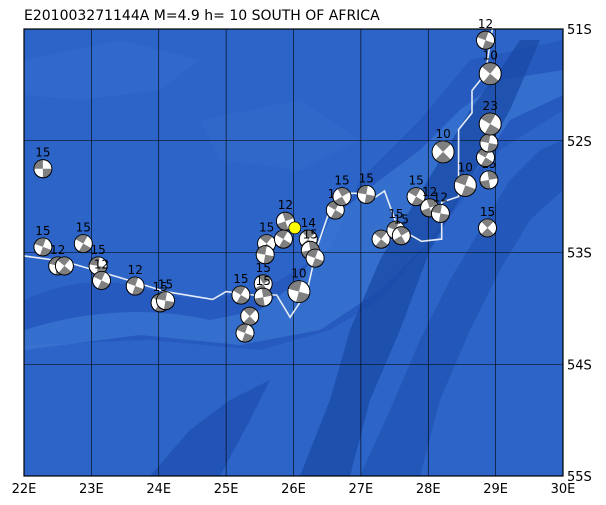 The width and height of the screenshot is (606, 505). Describe the element at coordinates (24, 489) in the screenshot. I see `longitude-label: 22E` at that location.